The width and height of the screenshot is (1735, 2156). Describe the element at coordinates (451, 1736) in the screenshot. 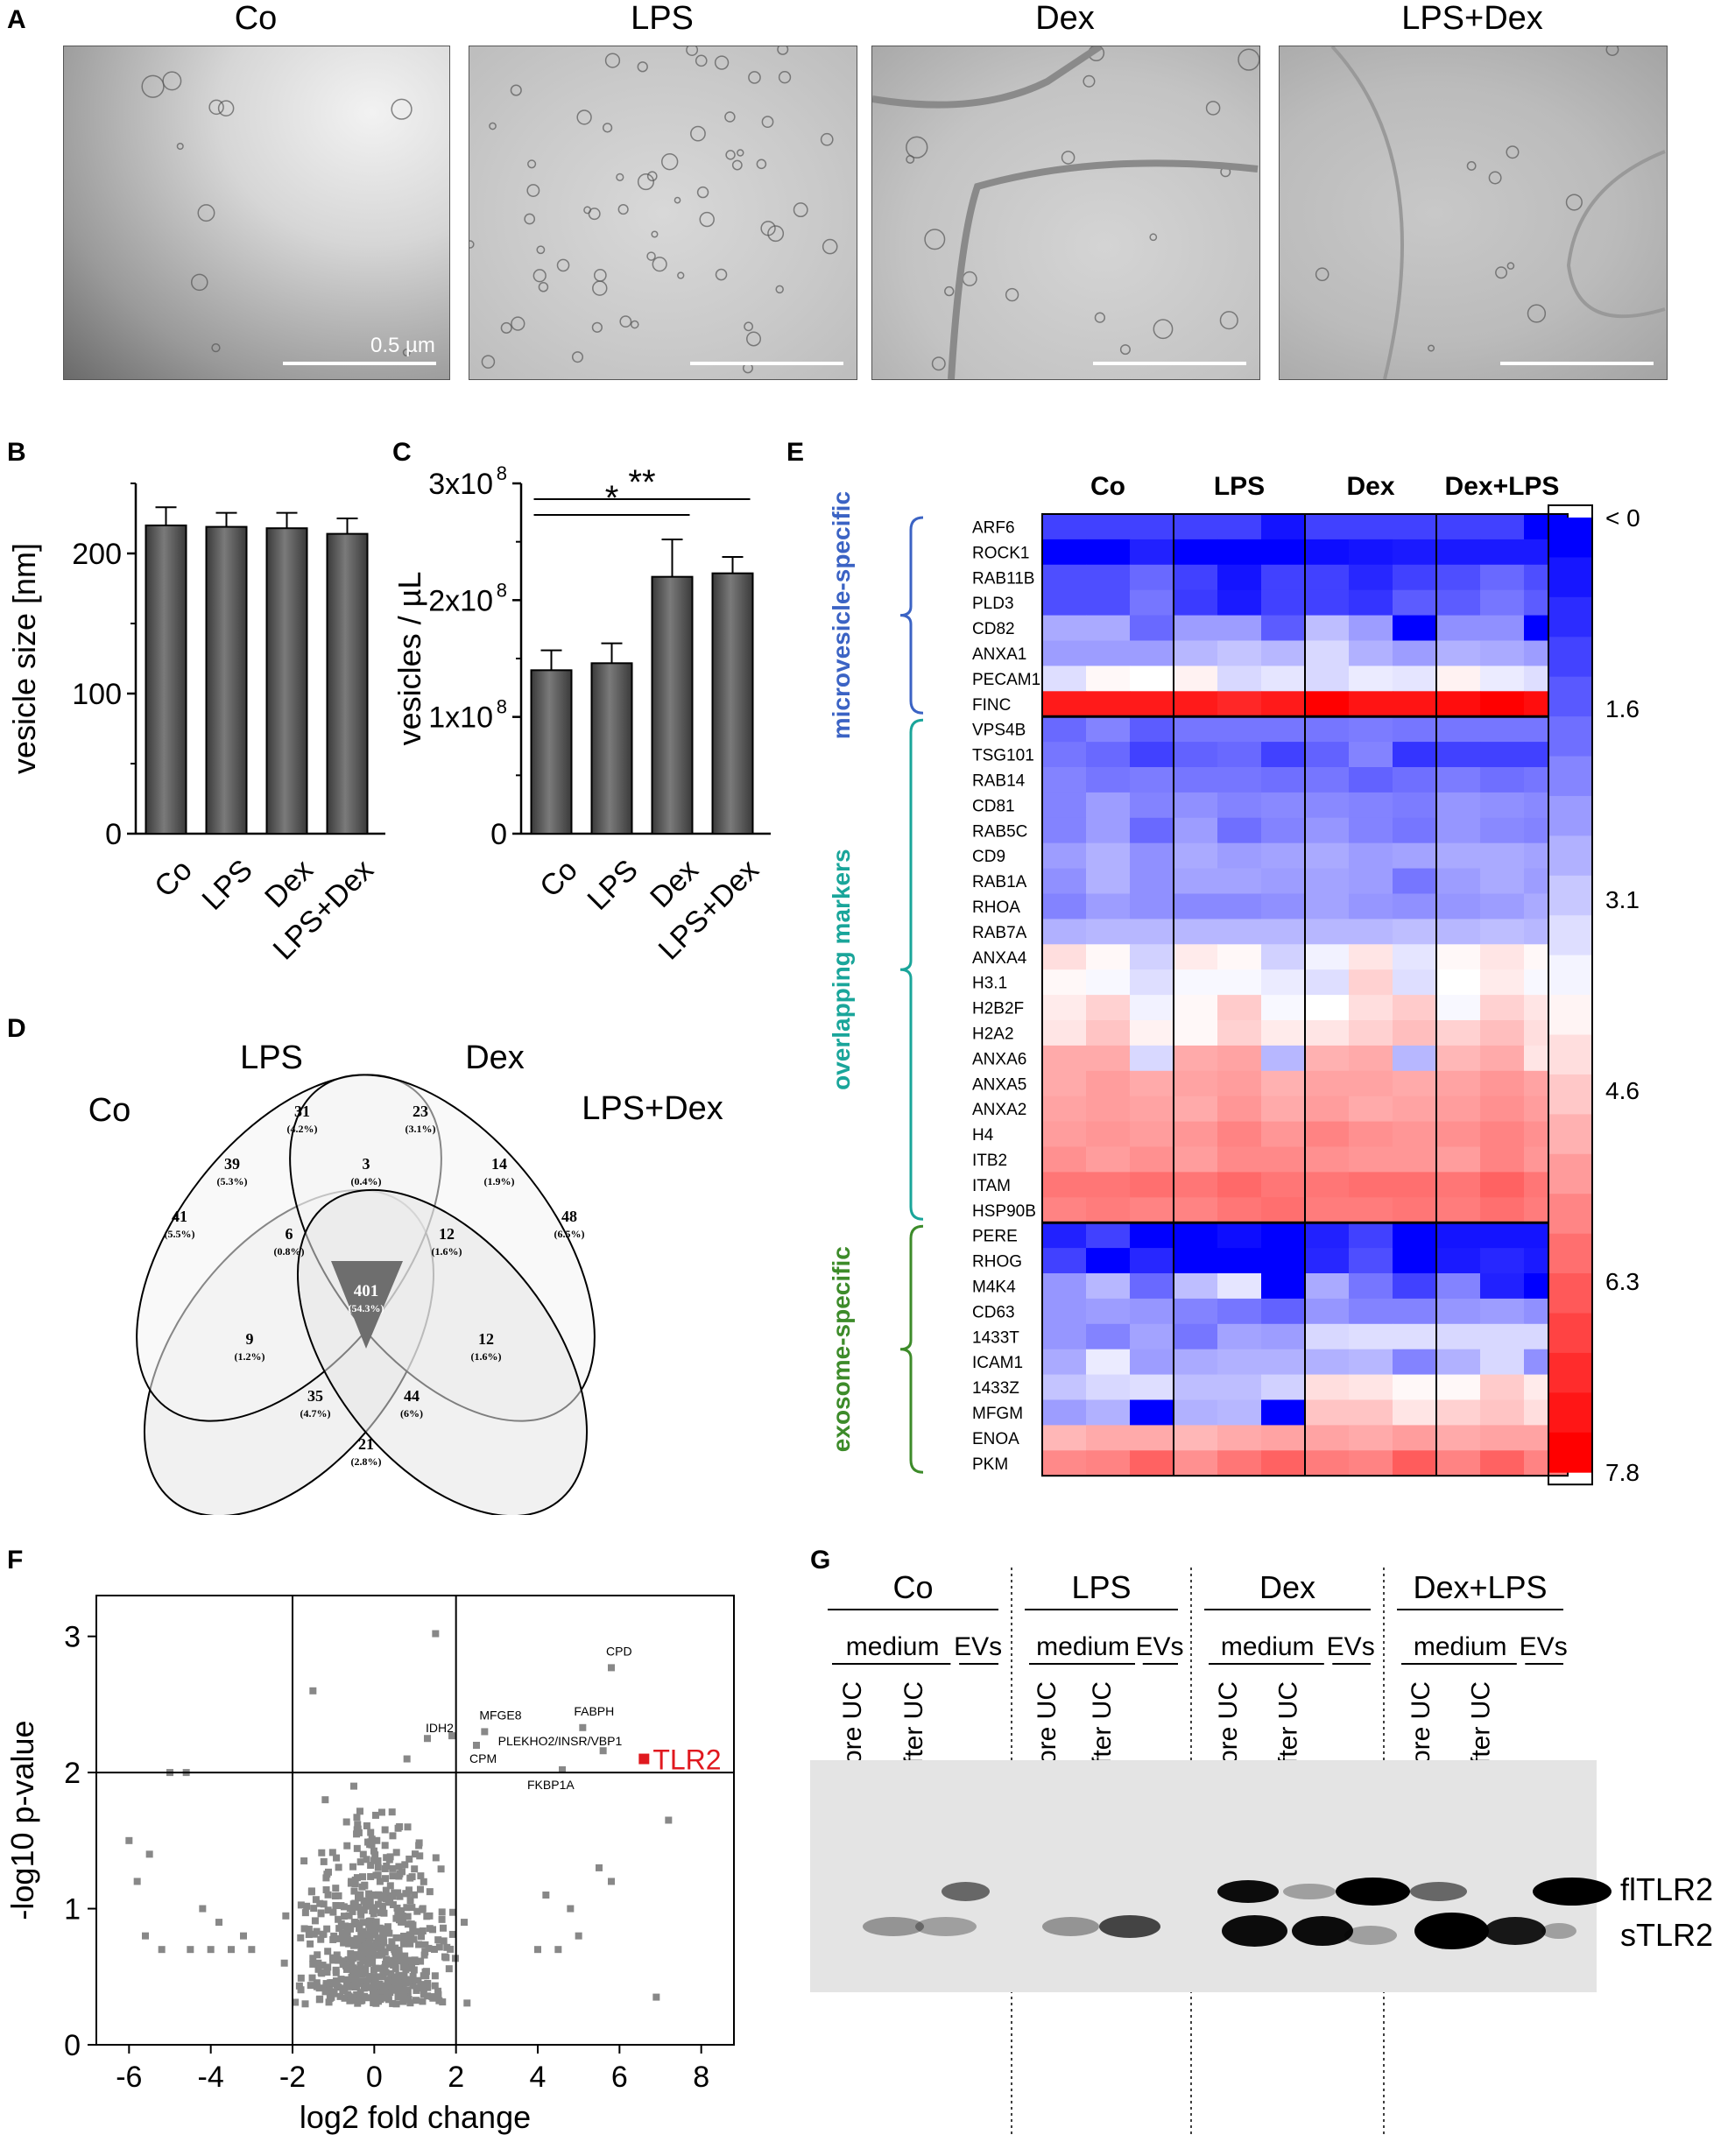

I see `labeled-point` at that location.